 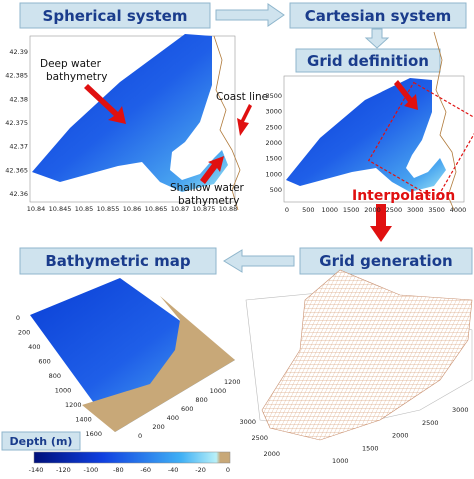 I want to click on annotation: Coast line, so click(x=242, y=97).